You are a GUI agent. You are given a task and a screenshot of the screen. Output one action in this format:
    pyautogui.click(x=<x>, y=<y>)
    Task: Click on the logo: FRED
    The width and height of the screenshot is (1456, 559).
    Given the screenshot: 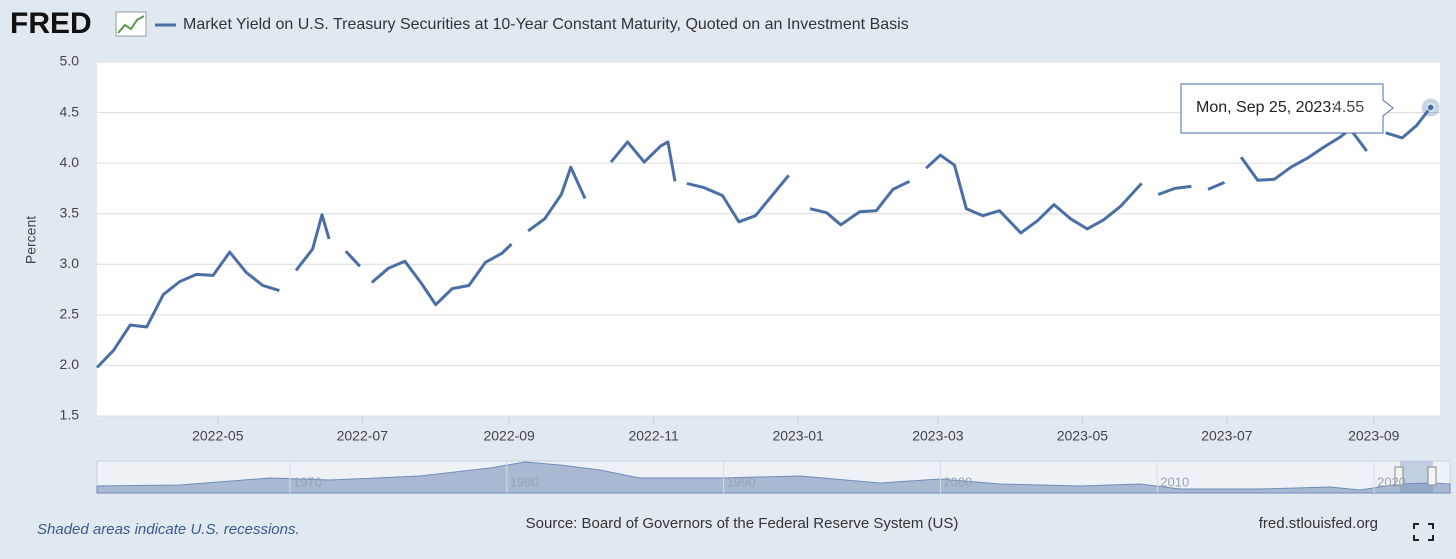 What is the action you would take?
    pyautogui.click(x=78, y=23)
    